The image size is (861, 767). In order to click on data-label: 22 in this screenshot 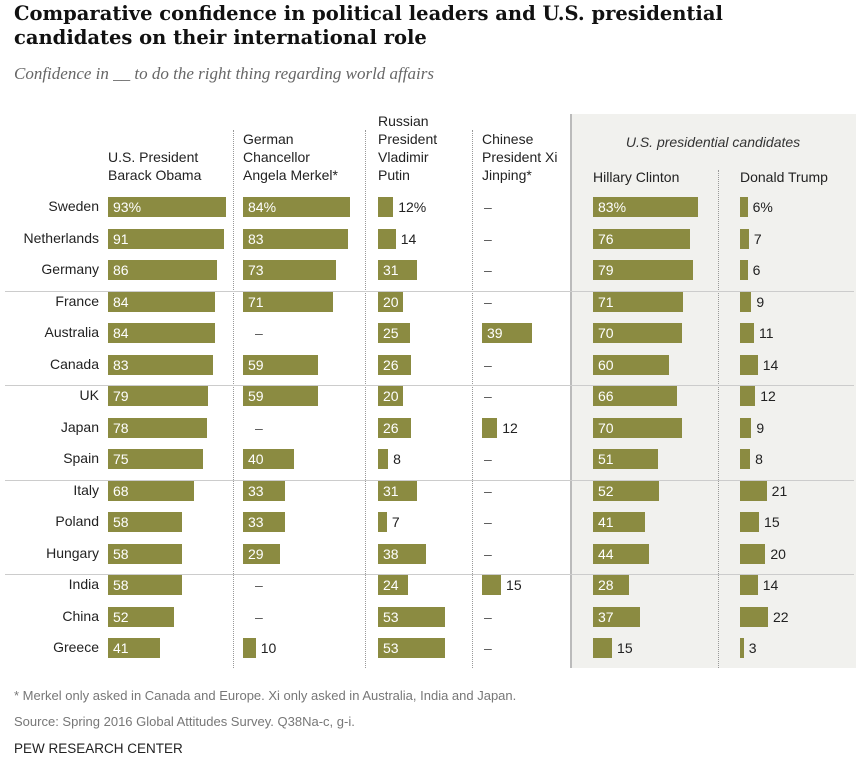, I will do `click(780, 617)`.